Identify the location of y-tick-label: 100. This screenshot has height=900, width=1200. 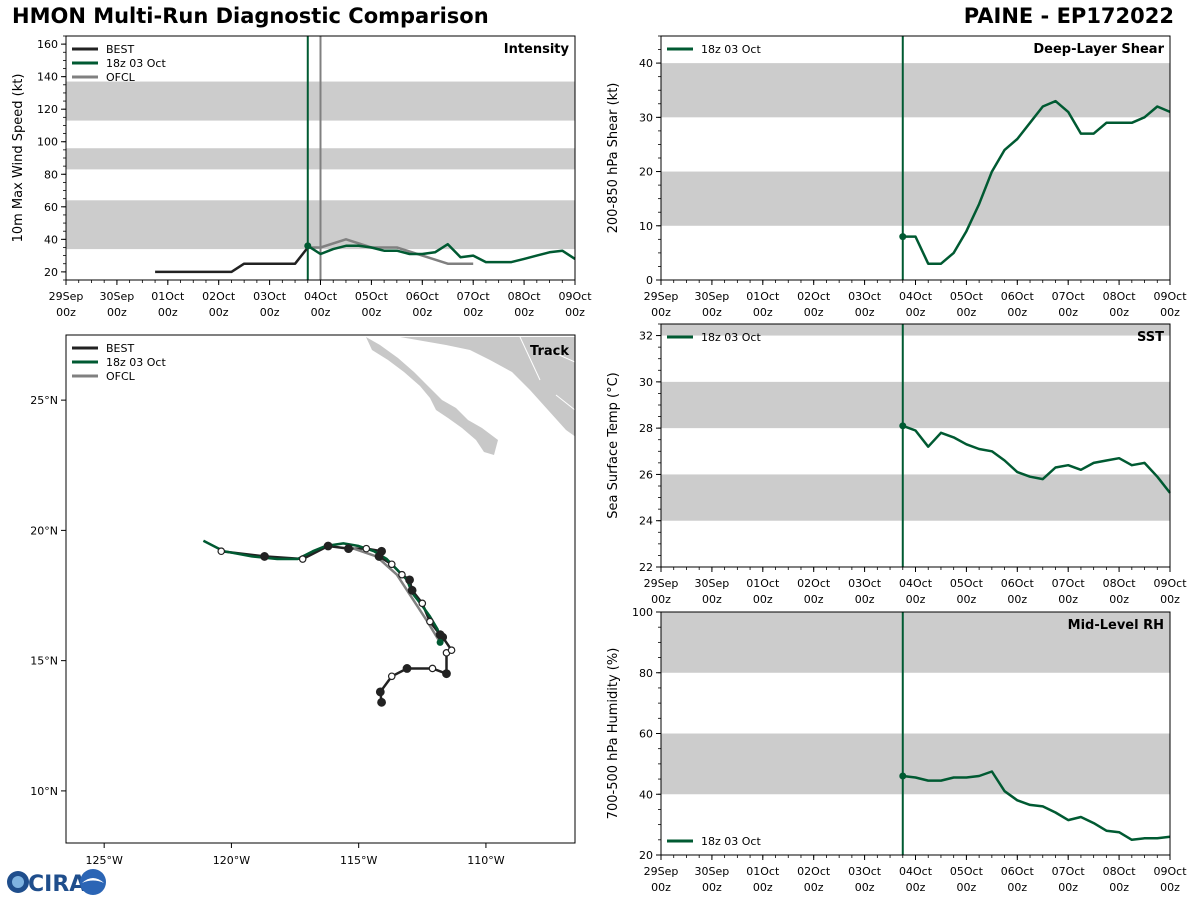
(47, 142).